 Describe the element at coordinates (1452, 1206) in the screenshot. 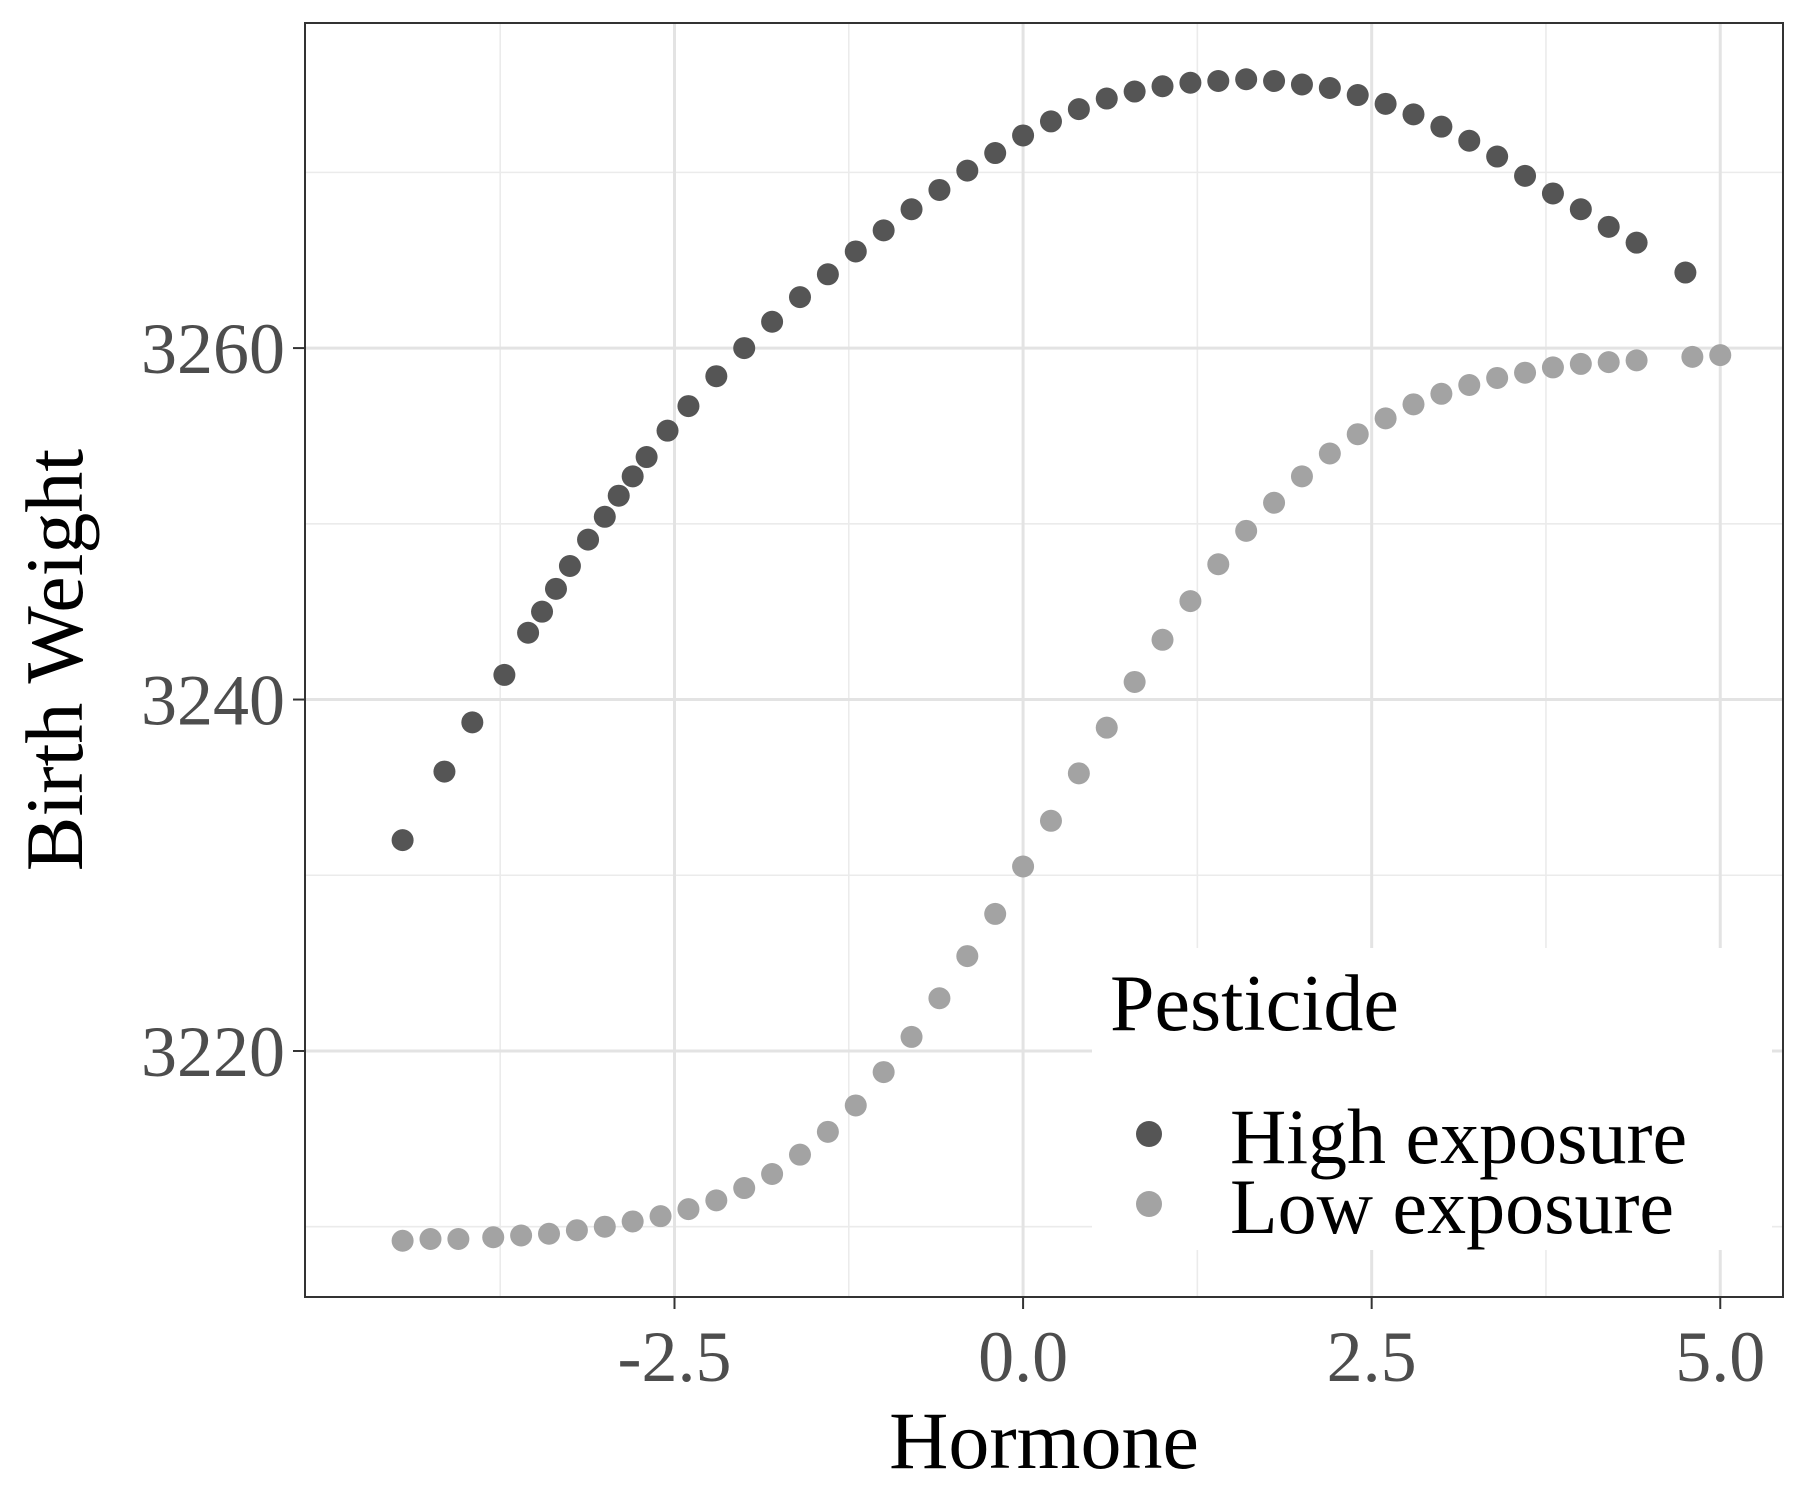

I see `legend-label-low-exposure: Low exposure` at that location.